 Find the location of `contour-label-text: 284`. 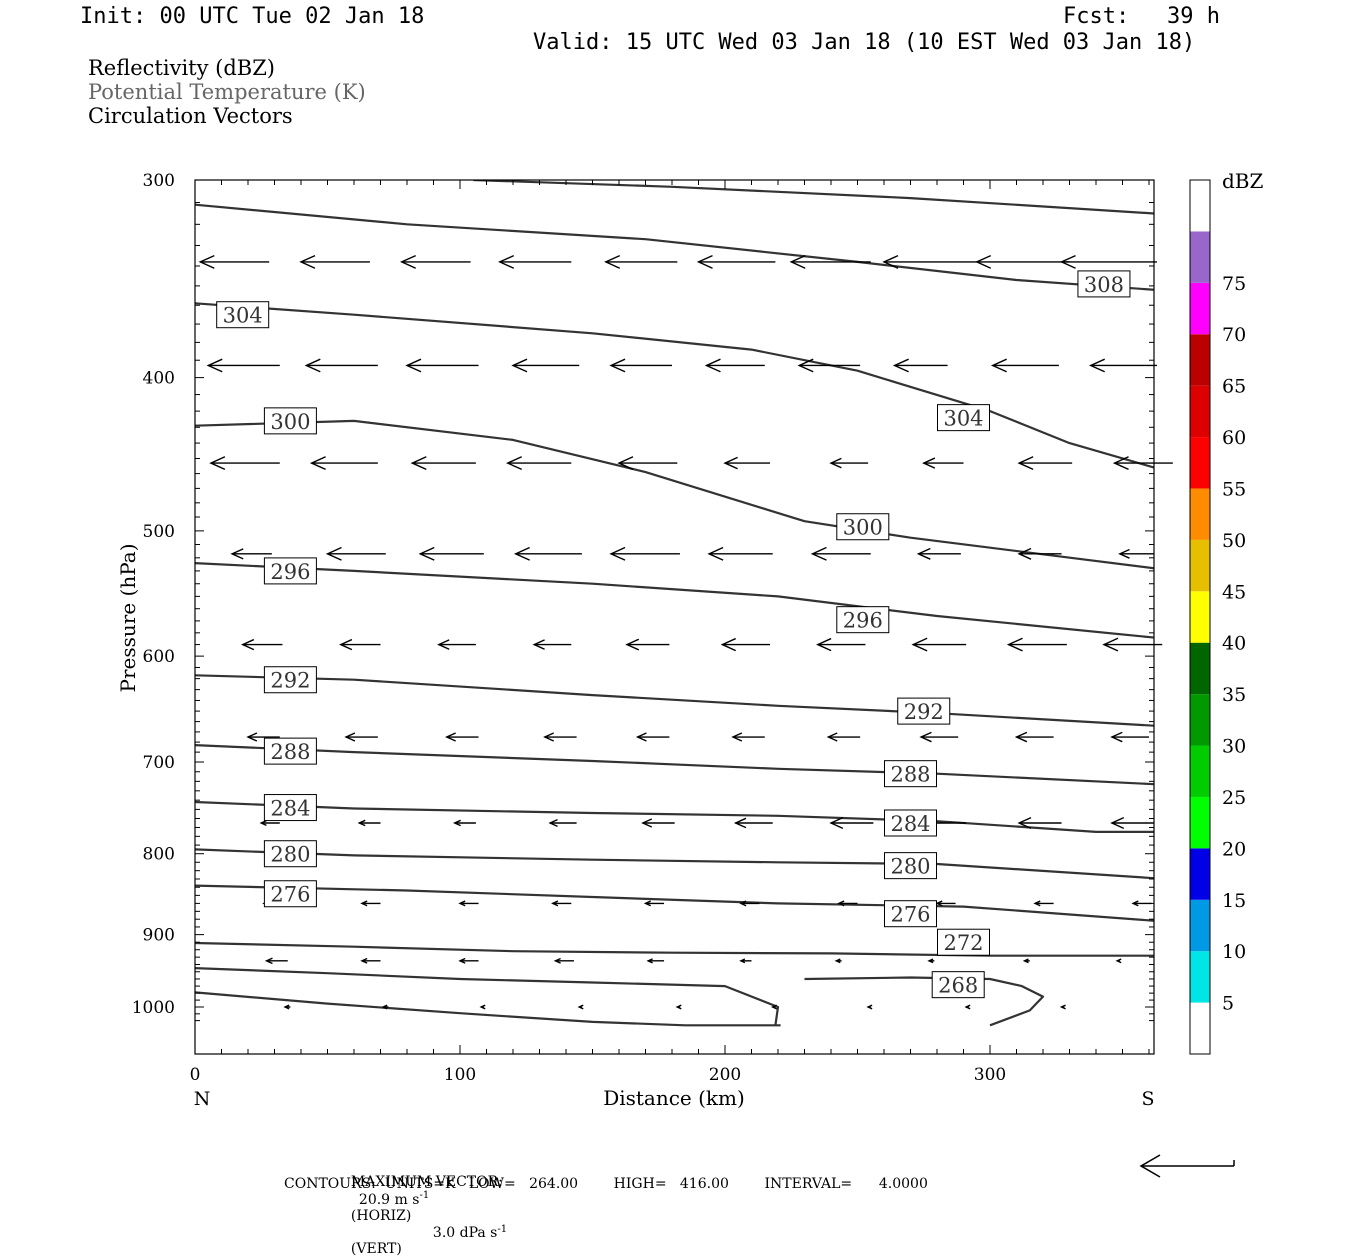

contour-label-text: 284 is located at coordinates (910, 824).